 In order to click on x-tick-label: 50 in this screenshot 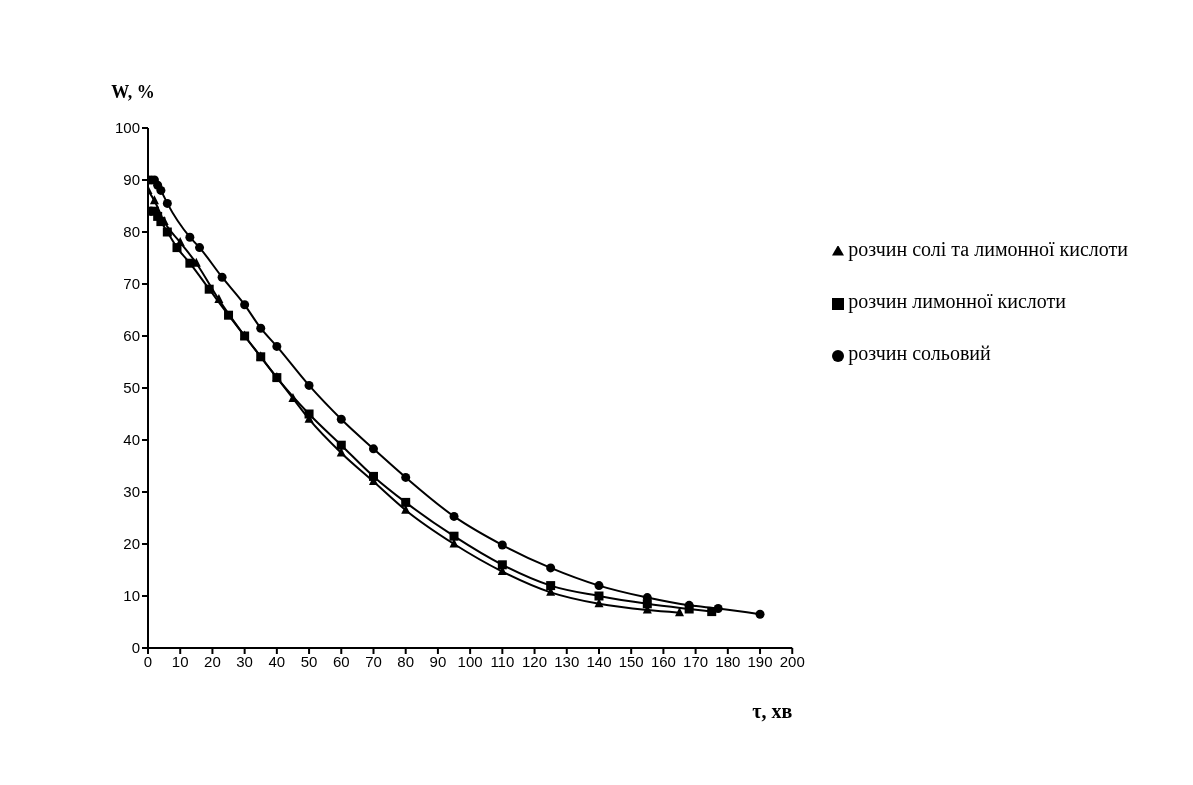, I will do `click(309, 661)`.